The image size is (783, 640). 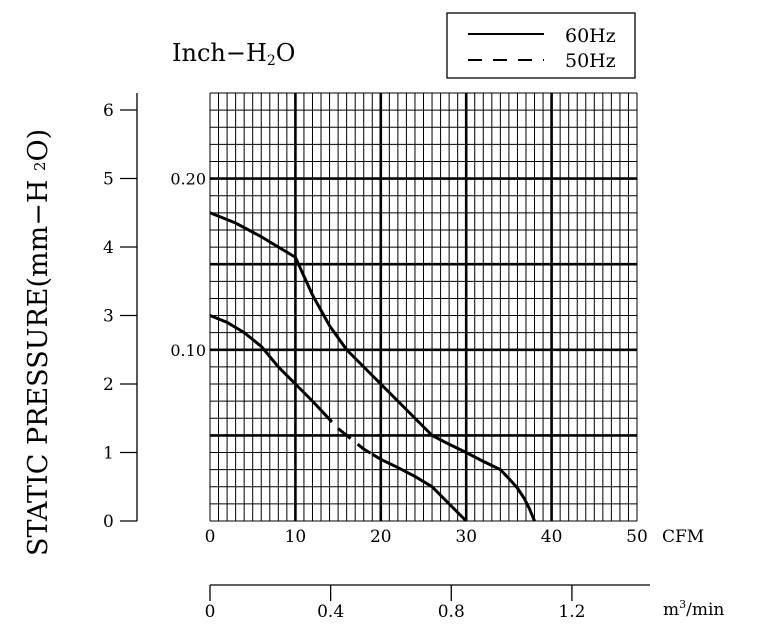 What do you see at coordinates (188, 265) in the screenshot?
I see `y-axis-inch-labels: 0.10 0.20` at bounding box center [188, 265].